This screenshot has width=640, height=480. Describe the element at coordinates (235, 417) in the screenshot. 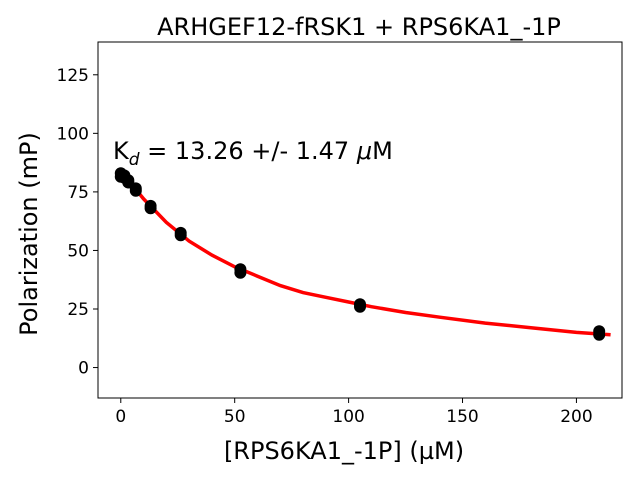

I see `x-tick-label: 50` at that location.